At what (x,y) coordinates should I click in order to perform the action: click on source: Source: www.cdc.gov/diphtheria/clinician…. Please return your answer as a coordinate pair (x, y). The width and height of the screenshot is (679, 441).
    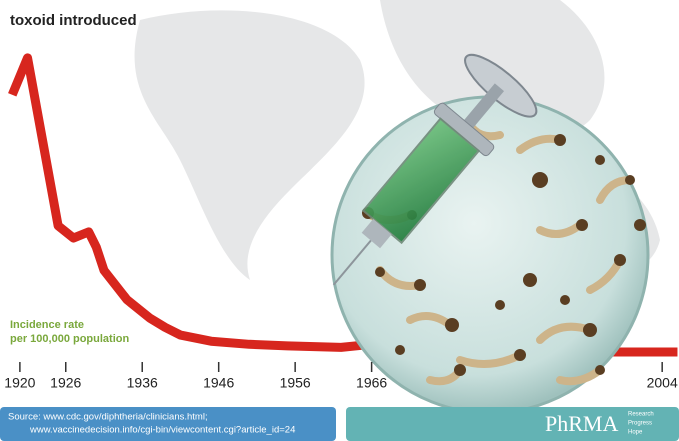
    Looking at the image, I should click on (108, 417).